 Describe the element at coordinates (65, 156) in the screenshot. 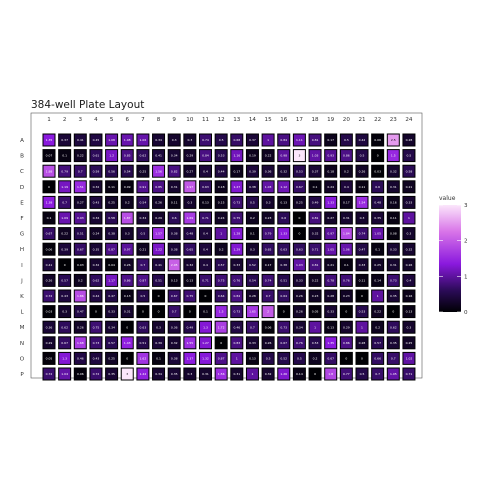

I see `well-B2` at that location.